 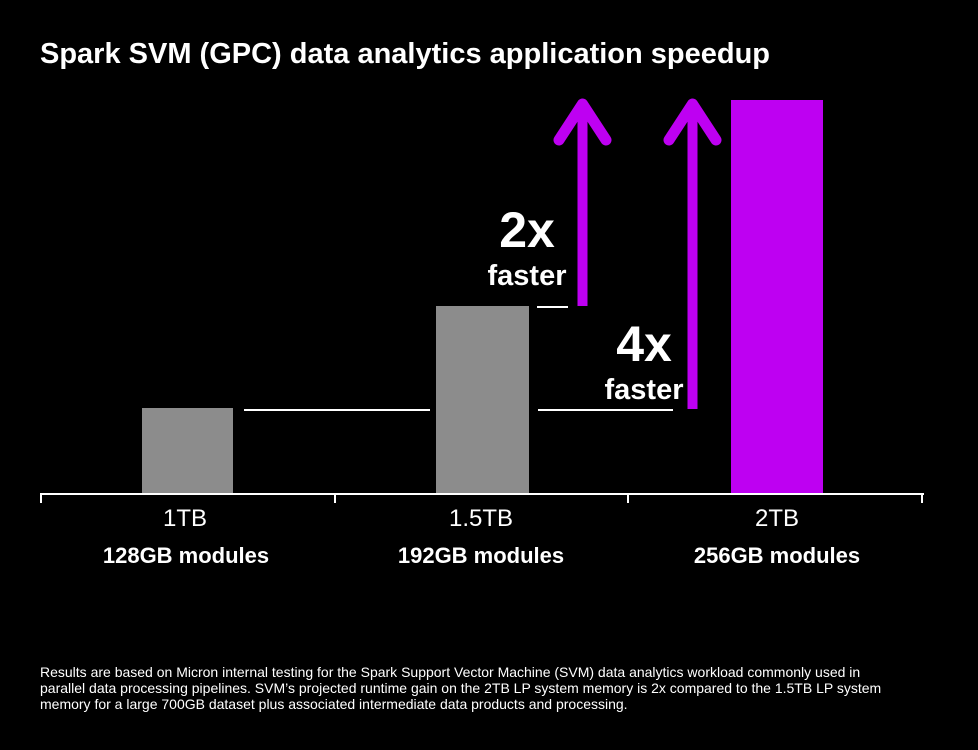 What do you see at coordinates (482, 400) in the screenshot?
I see `bar-1-5tb` at bounding box center [482, 400].